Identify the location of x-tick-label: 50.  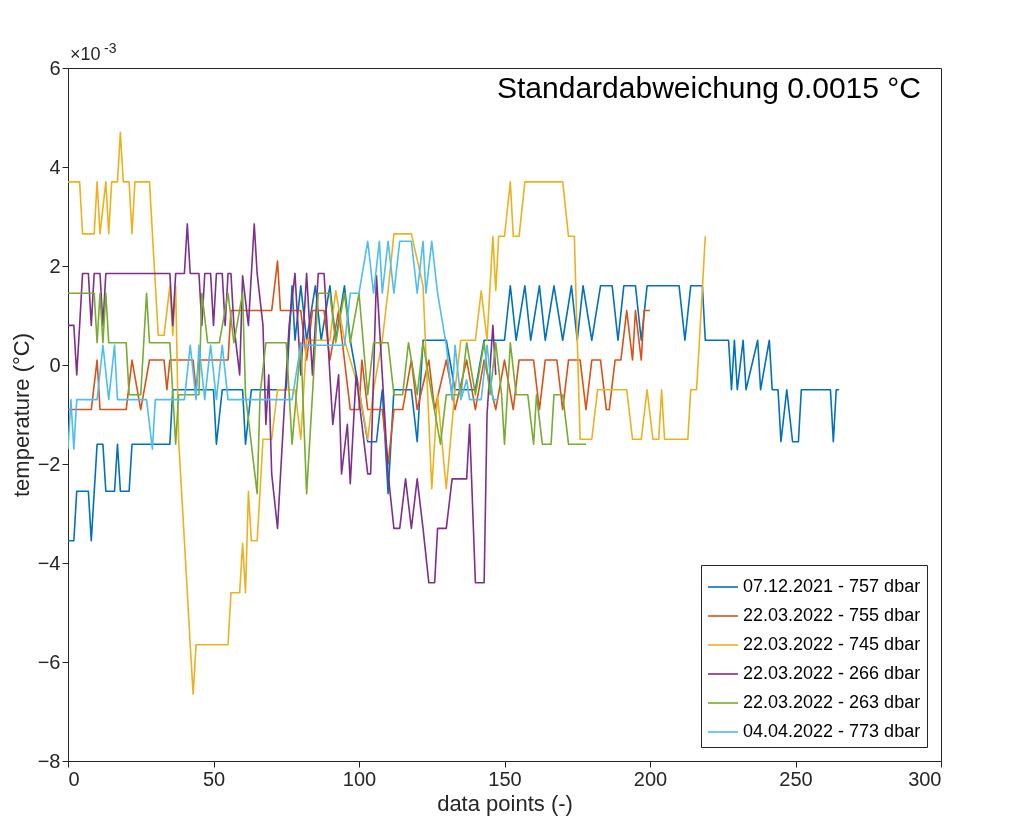
(214, 778).